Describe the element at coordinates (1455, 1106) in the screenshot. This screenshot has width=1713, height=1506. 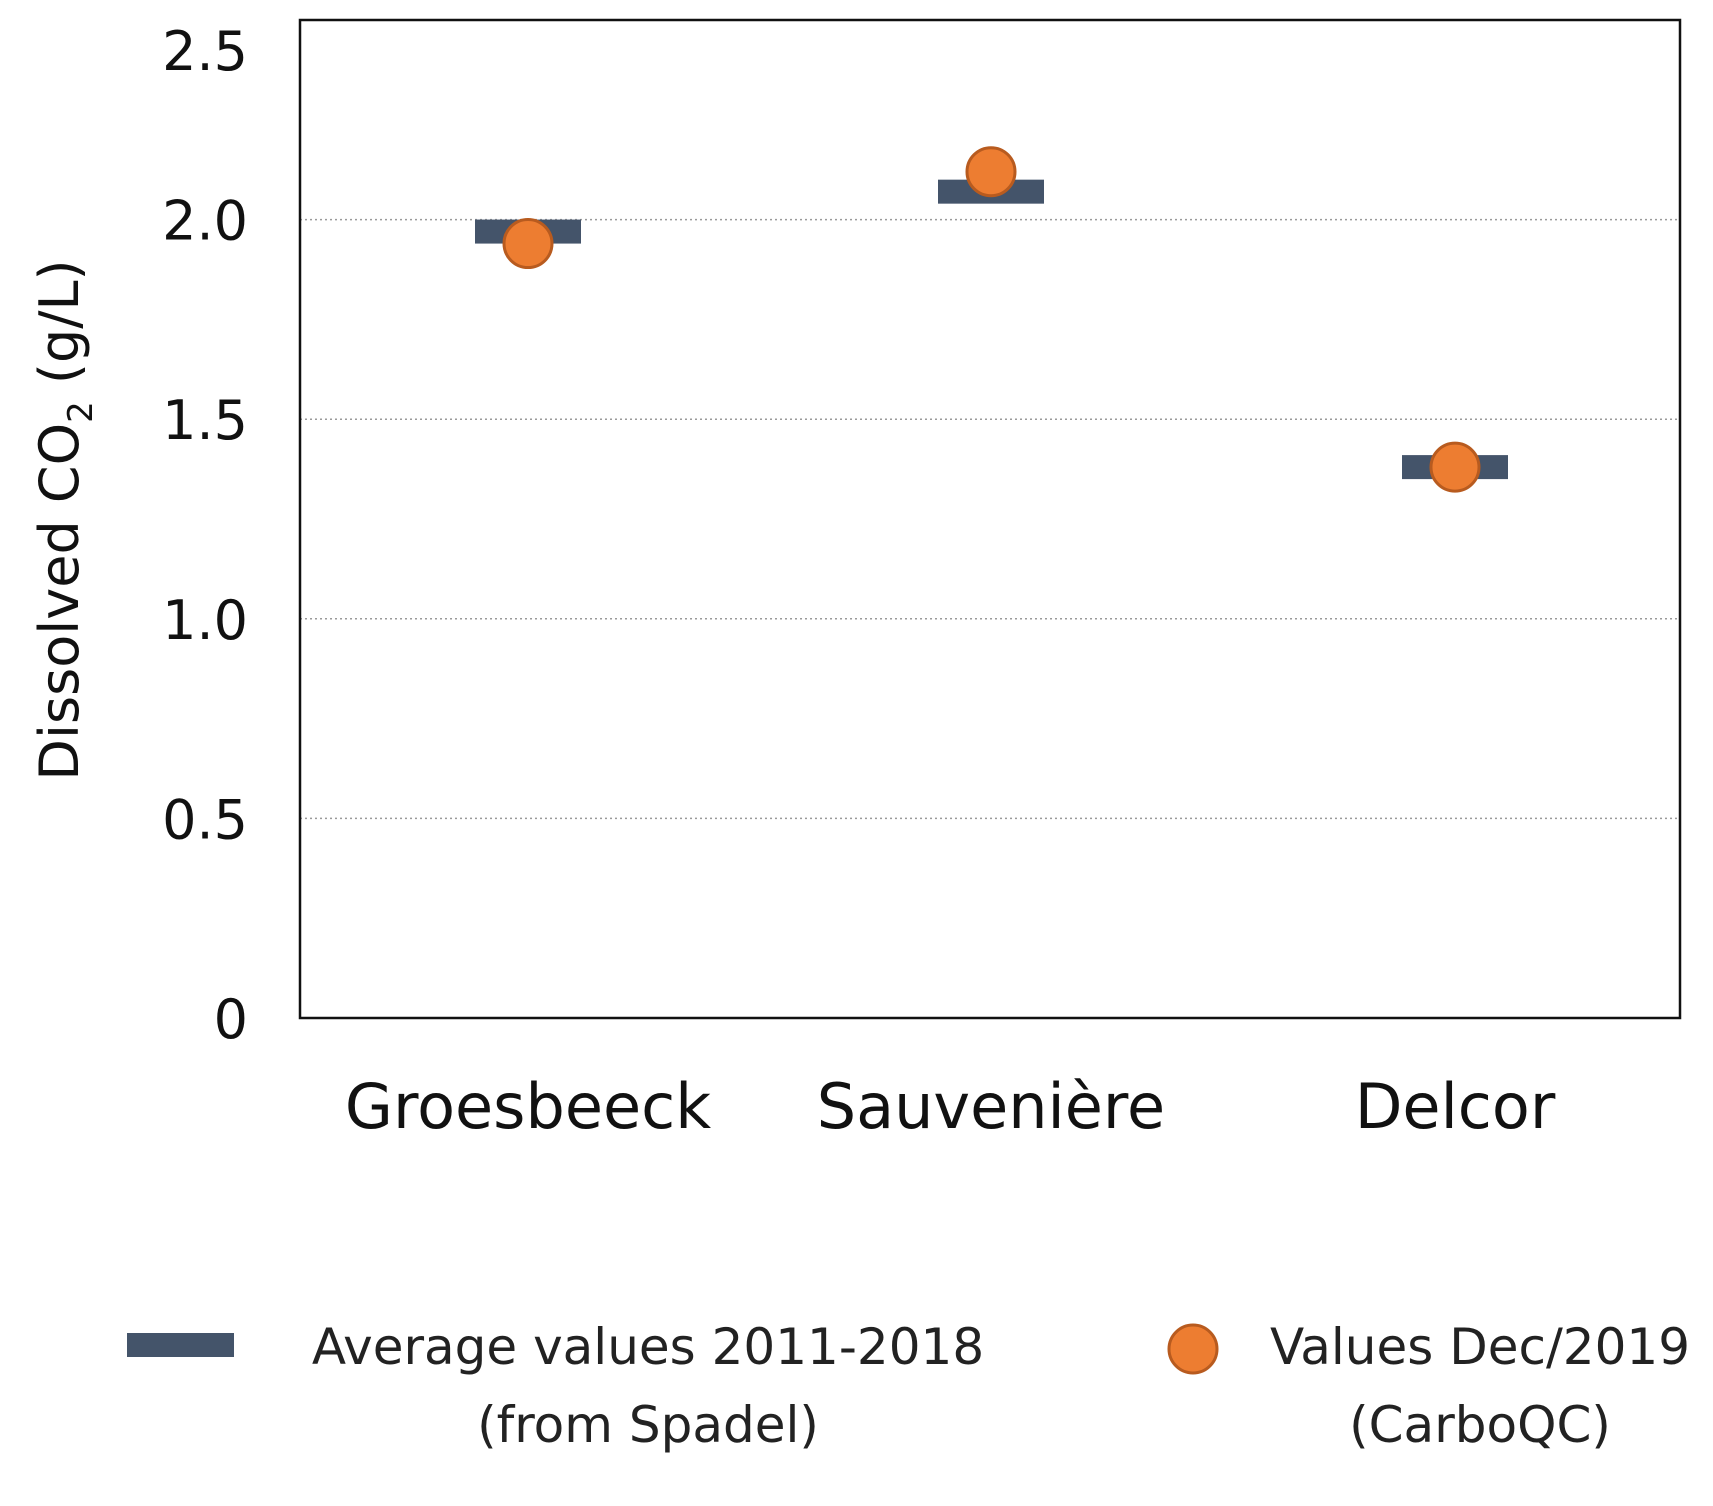
I see `x-category-label-2: Delcor` at that location.